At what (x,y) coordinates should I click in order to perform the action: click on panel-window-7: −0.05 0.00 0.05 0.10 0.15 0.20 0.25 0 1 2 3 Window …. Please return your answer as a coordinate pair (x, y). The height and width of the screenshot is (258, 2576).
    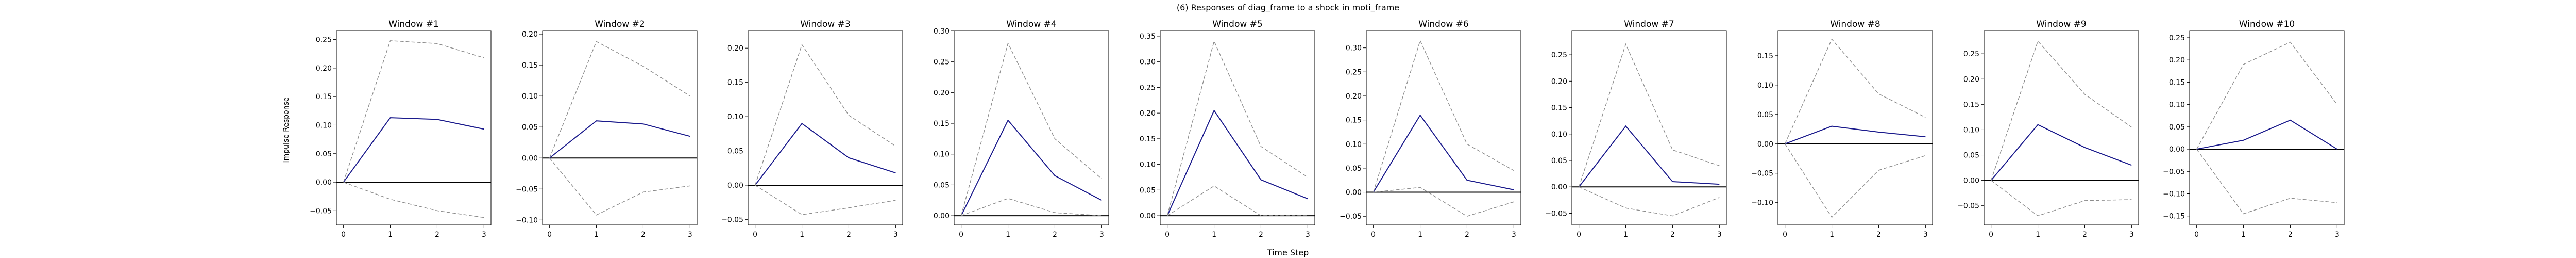
    Looking at the image, I should click on (1636, 129).